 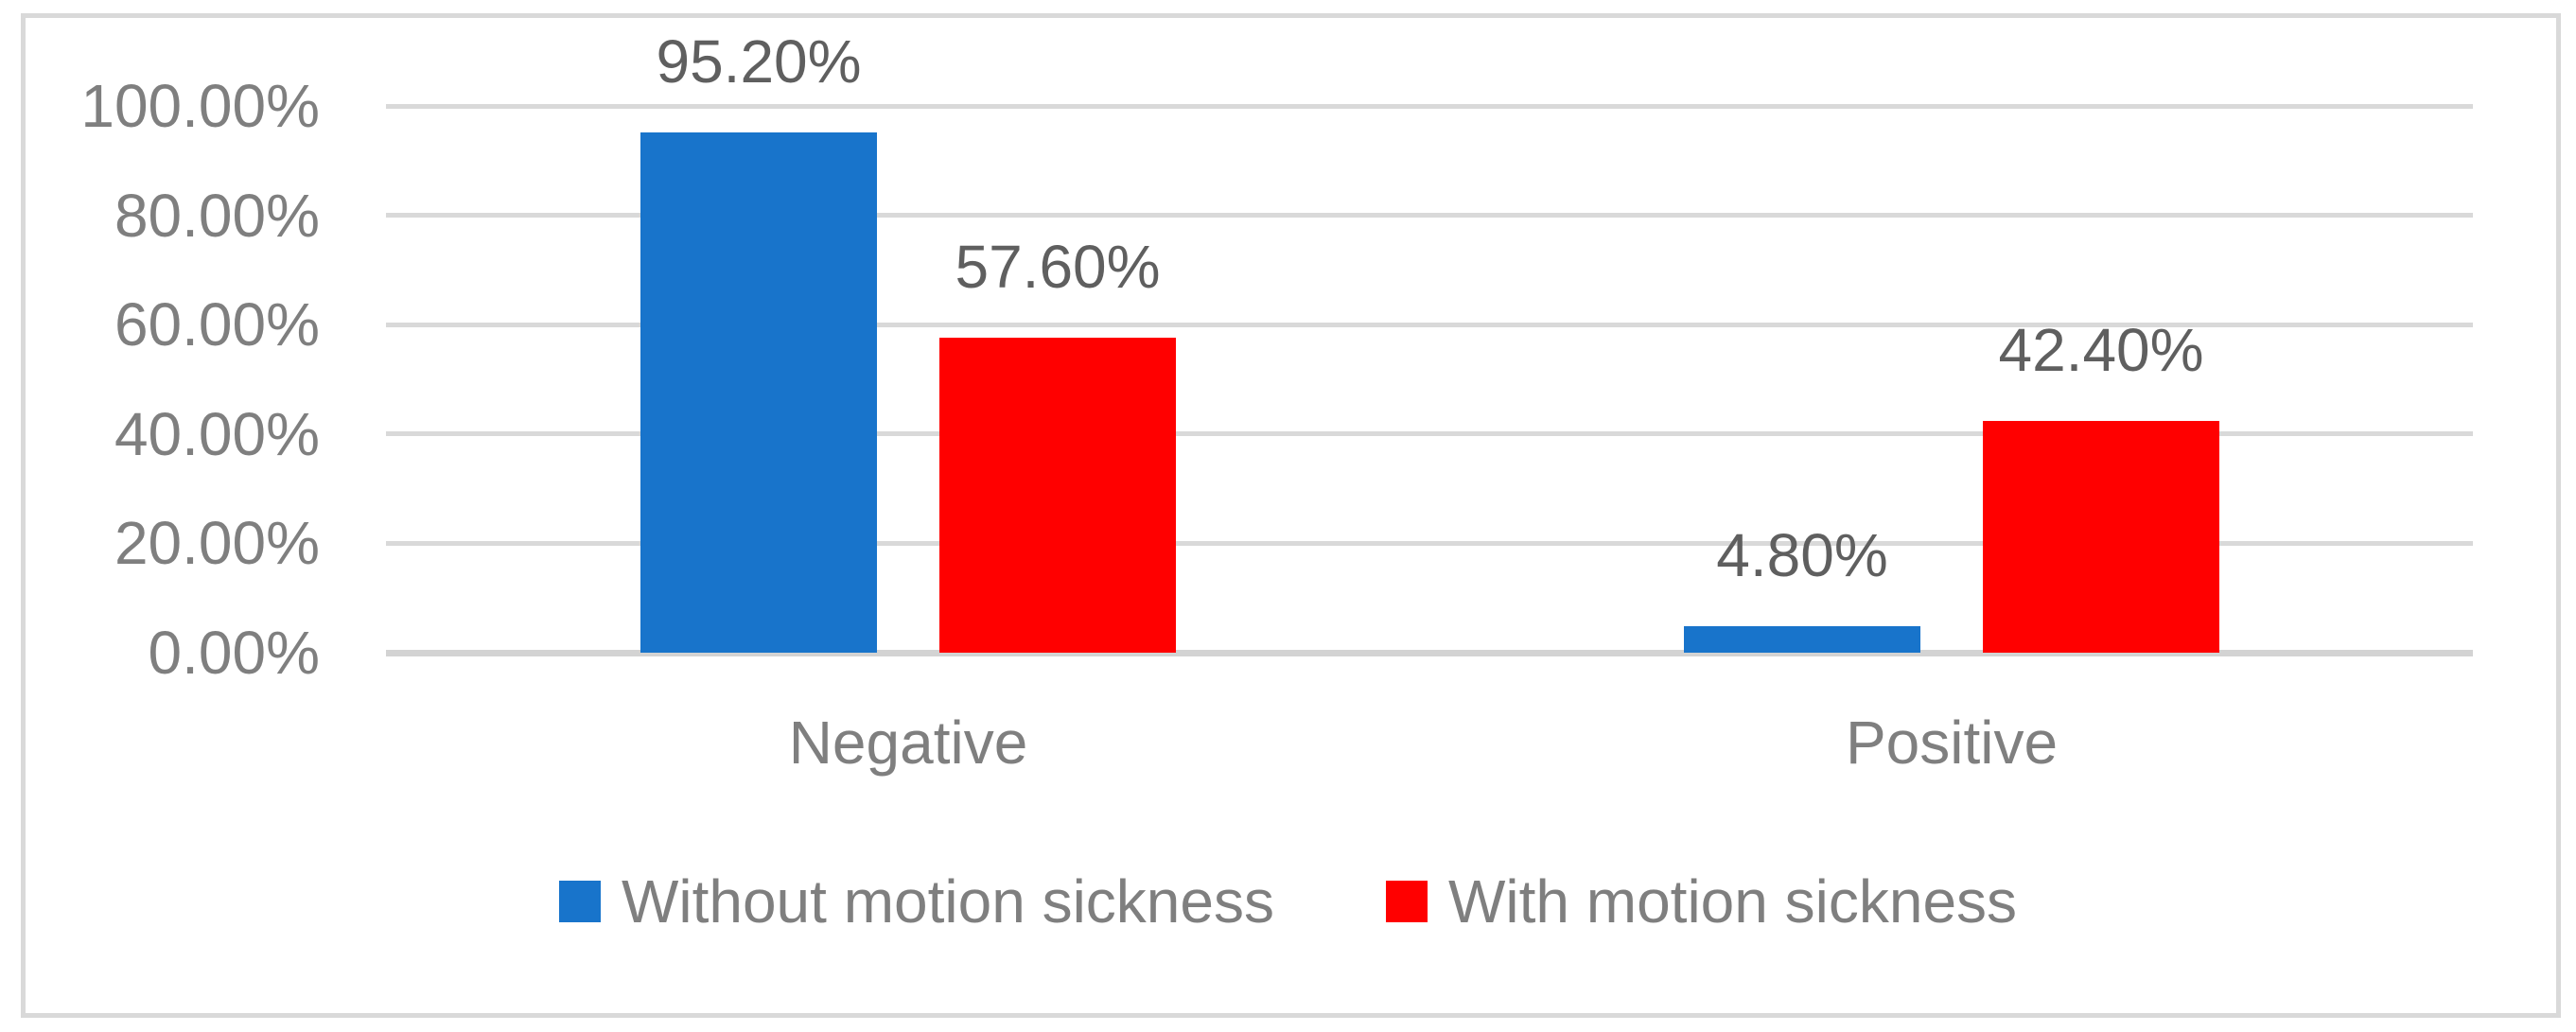 What do you see at coordinates (2101, 537) in the screenshot?
I see `bar-with-motion-sickness-positive` at bounding box center [2101, 537].